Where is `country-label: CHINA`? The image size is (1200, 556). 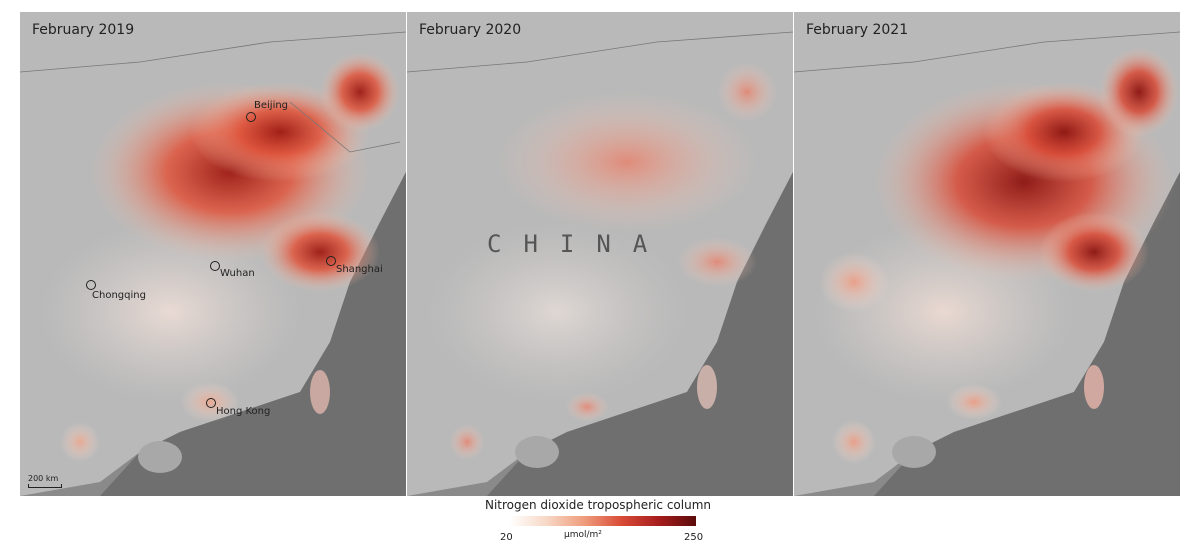
country-label: CHINA is located at coordinates (578, 244).